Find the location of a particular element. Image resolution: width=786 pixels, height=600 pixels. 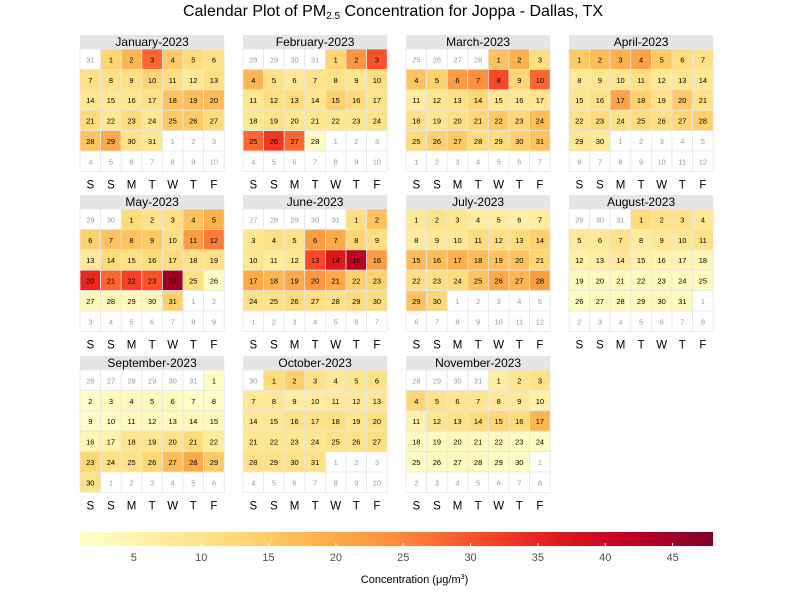

day-number: 5 is located at coordinates (111, 161).